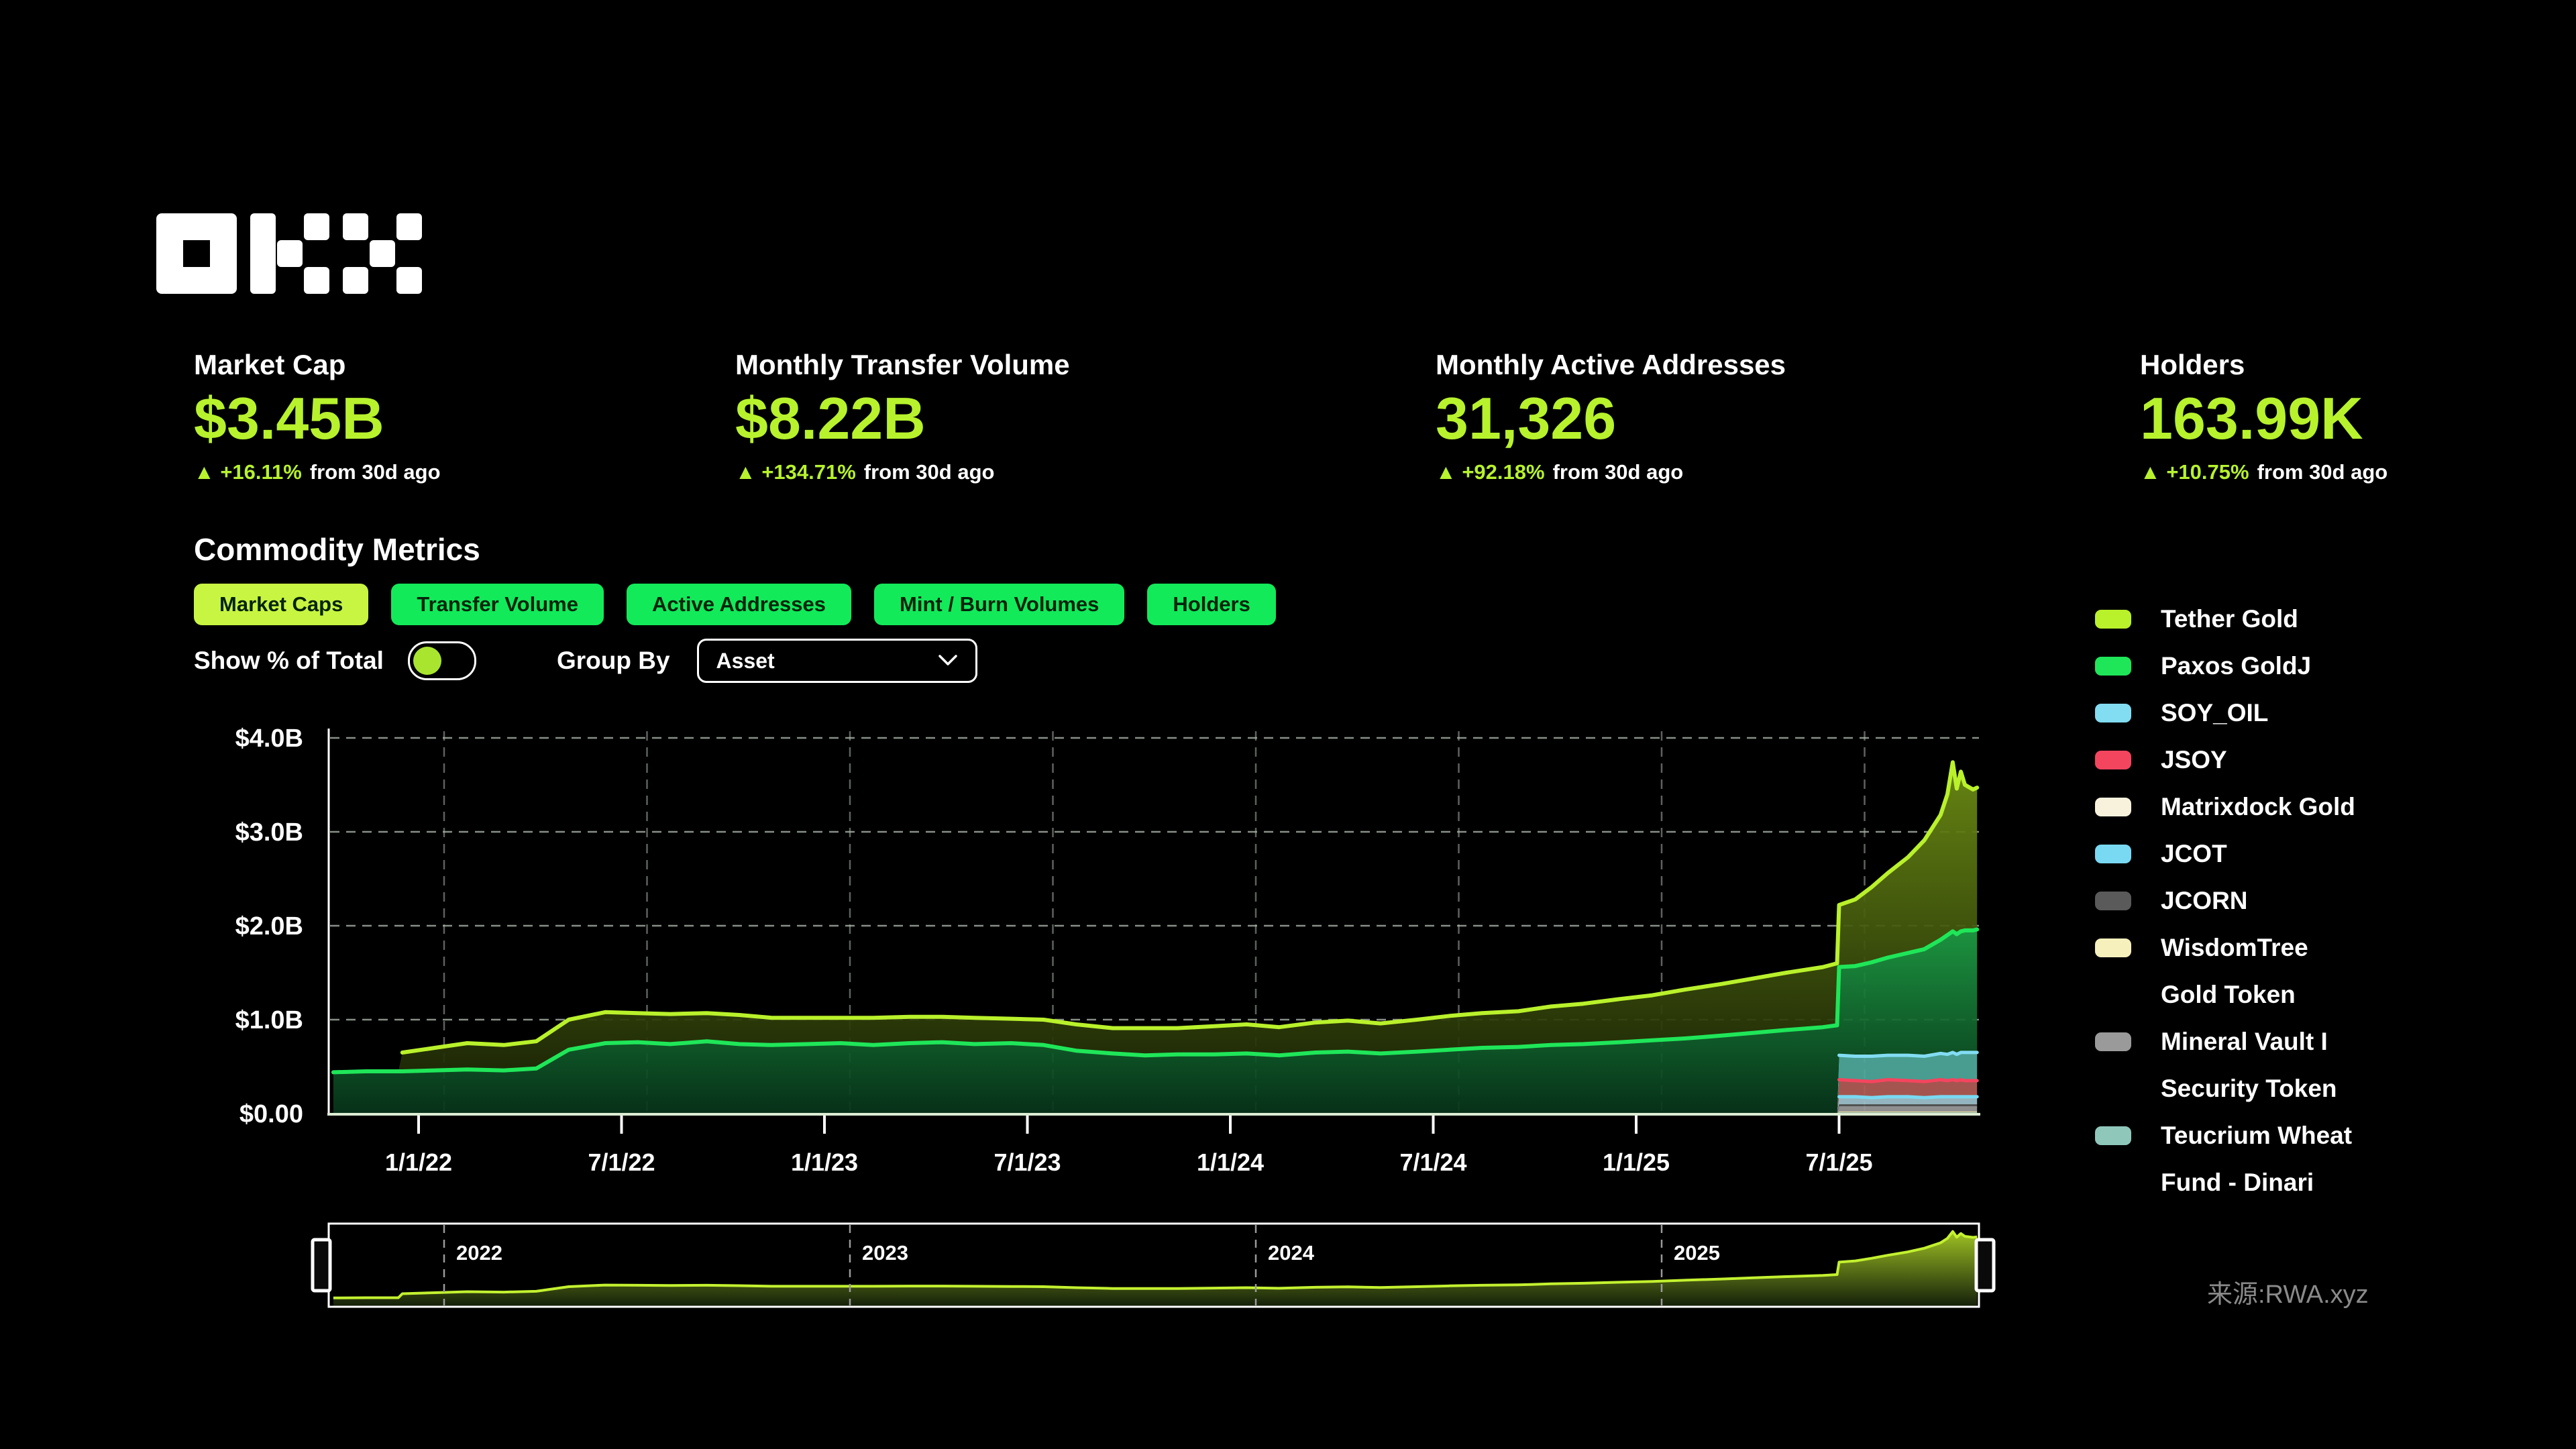 This screenshot has height=1449, width=2576. Describe the element at coordinates (1155, 1264) in the screenshot. I see `brush-line` at that location.